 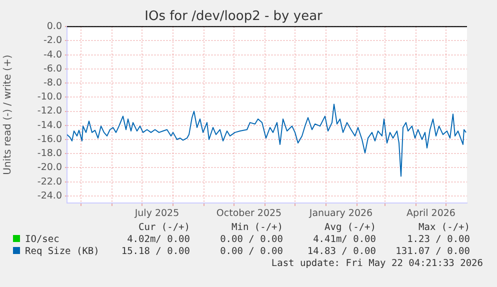 What do you see at coordinates (49, 196) in the screenshot?
I see `y-tick-label: -24.0` at bounding box center [49, 196].